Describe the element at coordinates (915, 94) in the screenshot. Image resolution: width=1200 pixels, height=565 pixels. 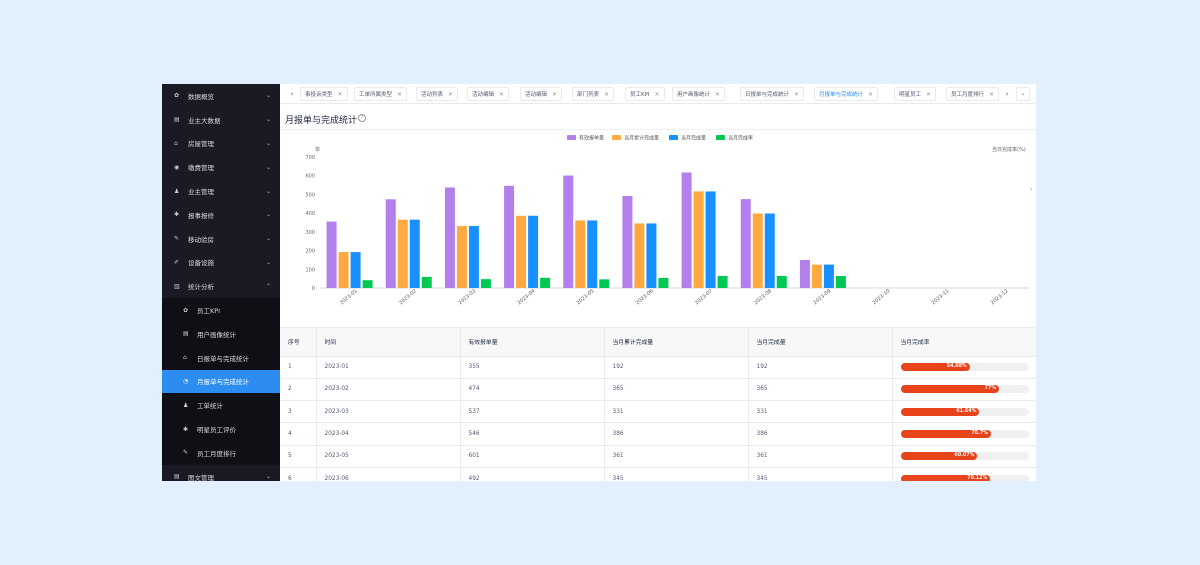
I see `tab: 明星员工 ✕` at that location.